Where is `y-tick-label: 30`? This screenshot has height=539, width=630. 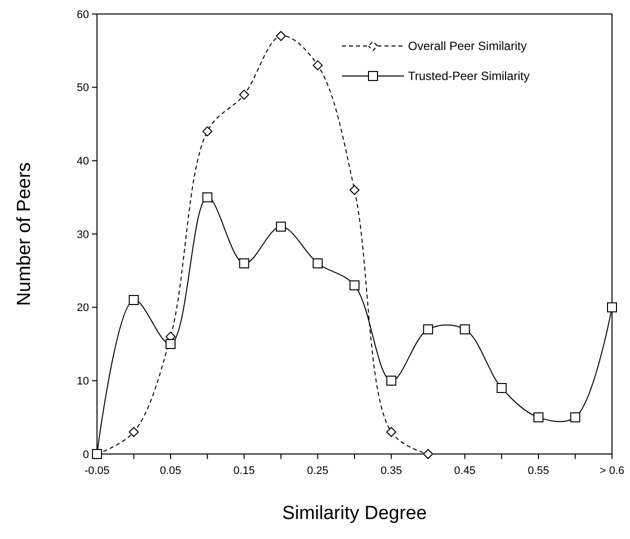
y-tick-label: 30 is located at coordinates (82, 234).